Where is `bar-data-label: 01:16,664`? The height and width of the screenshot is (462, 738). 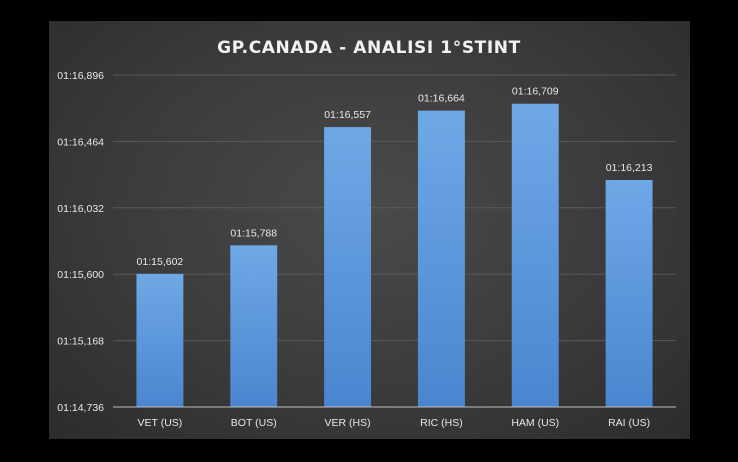 bar-data-label: 01:16,664 is located at coordinates (441, 99).